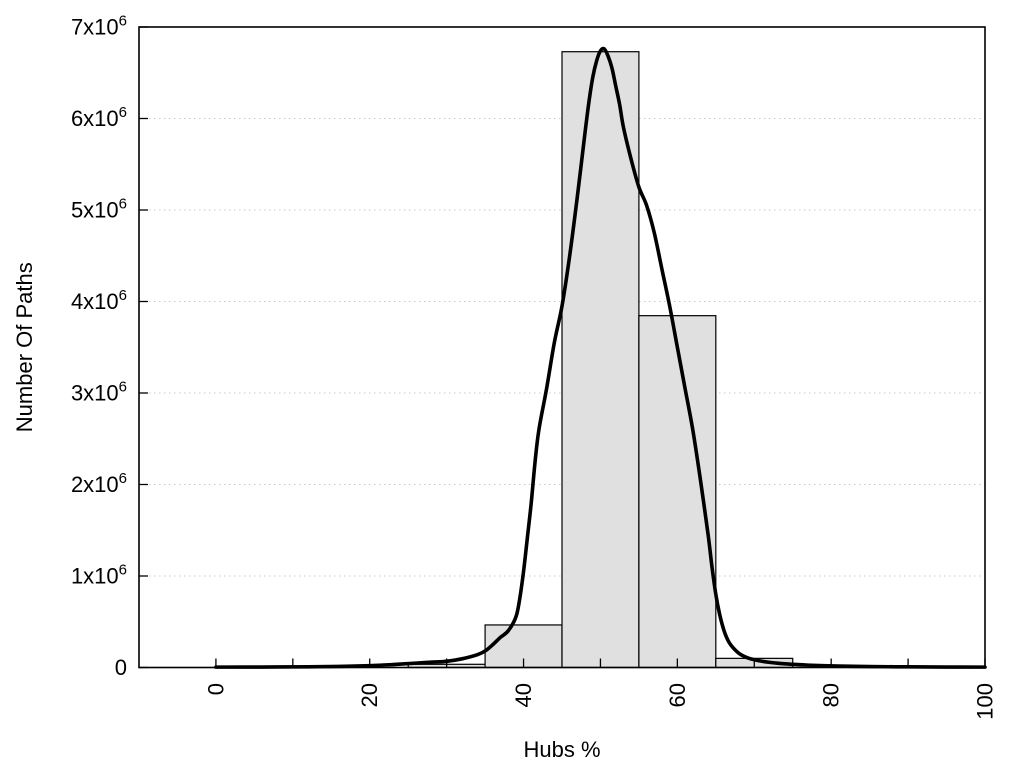 The width and height of the screenshot is (1024, 768). I want to click on y-tick-label: 7x10⁶, so click(99, 26).